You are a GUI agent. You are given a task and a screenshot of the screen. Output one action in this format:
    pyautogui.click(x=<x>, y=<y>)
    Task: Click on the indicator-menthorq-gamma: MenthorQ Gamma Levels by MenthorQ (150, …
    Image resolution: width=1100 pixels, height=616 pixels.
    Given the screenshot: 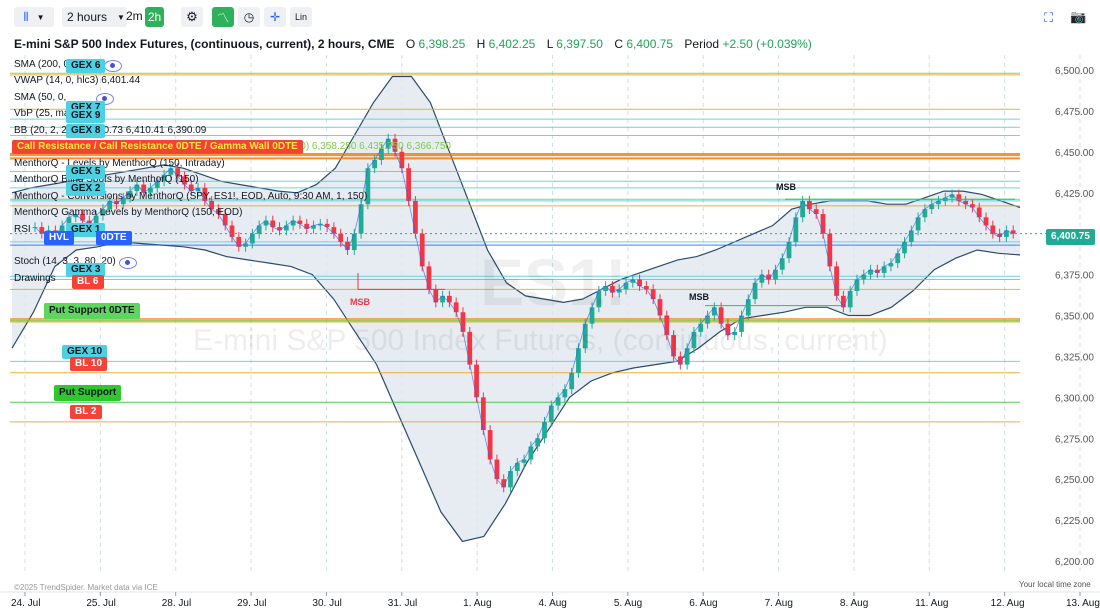 What is the action you would take?
    pyautogui.click(x=128, y=212)
    